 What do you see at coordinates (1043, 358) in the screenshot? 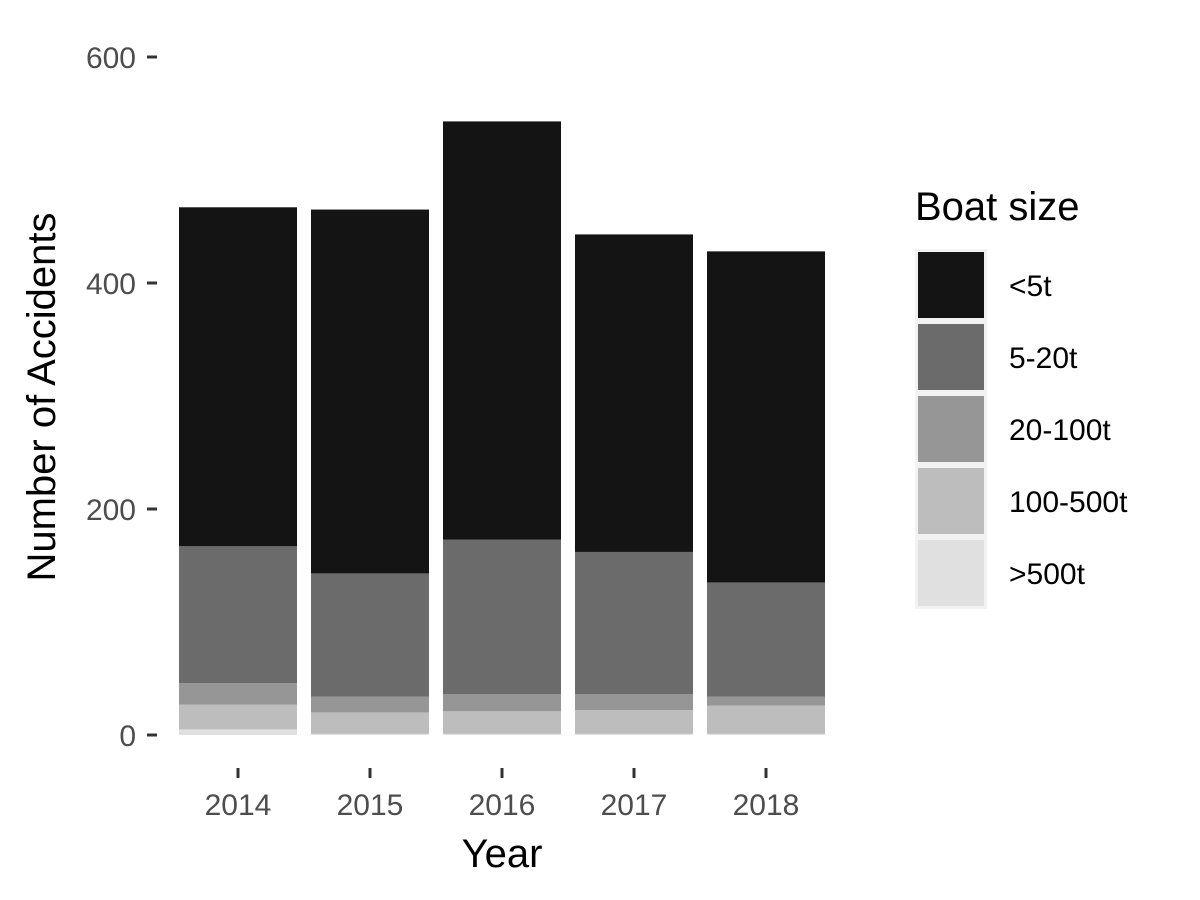
I see `legend-label: 5-20t` at bounding box center [1043, 358].